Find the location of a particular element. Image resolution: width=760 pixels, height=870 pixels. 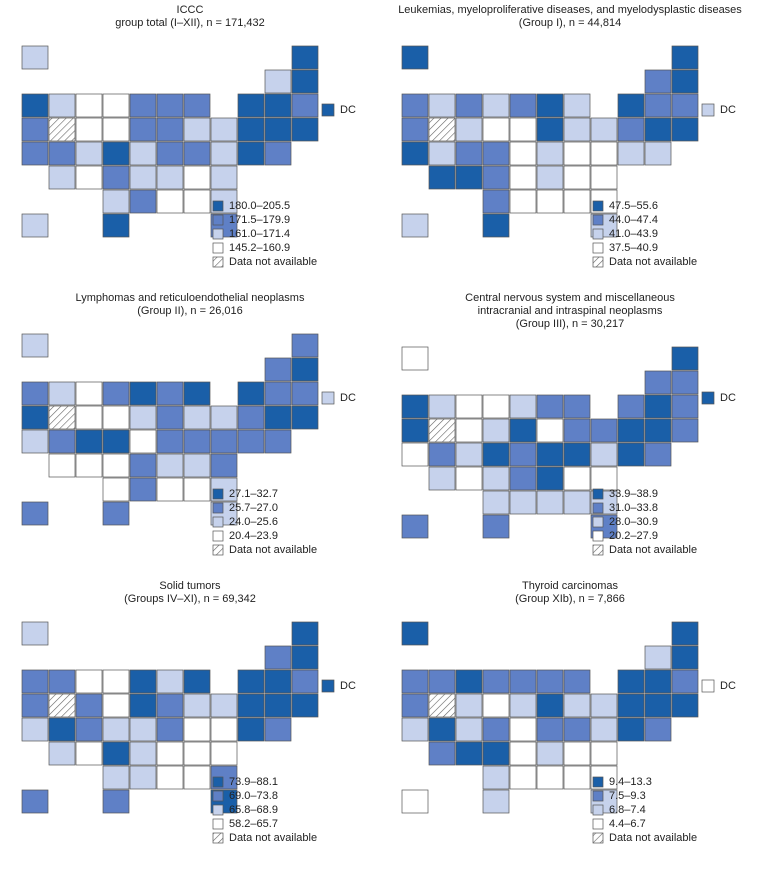

dc-box is located at coordinates (328, 110).